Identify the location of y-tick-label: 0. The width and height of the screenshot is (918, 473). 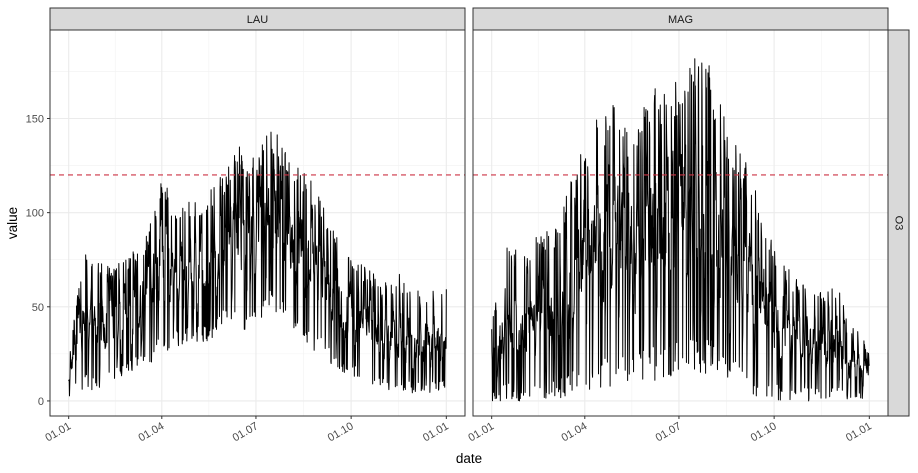
(41, 402).